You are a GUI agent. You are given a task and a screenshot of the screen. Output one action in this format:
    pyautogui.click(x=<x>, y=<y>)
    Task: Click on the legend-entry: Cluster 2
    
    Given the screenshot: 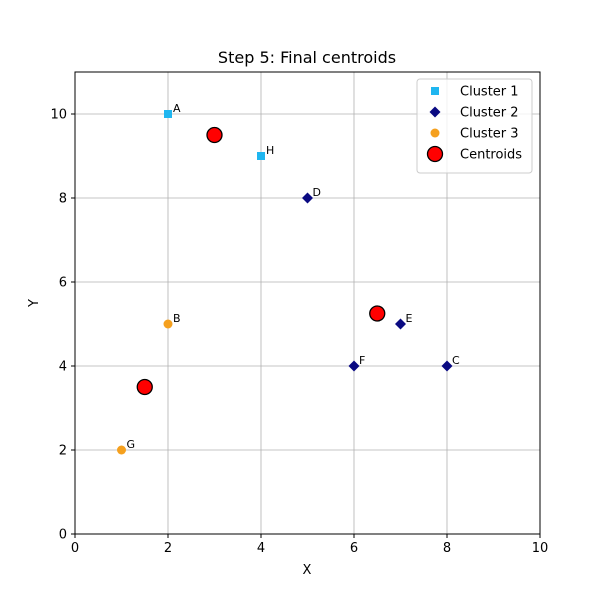 What is the action you would take?
    pyautogui.click(x=489, y=113)
    